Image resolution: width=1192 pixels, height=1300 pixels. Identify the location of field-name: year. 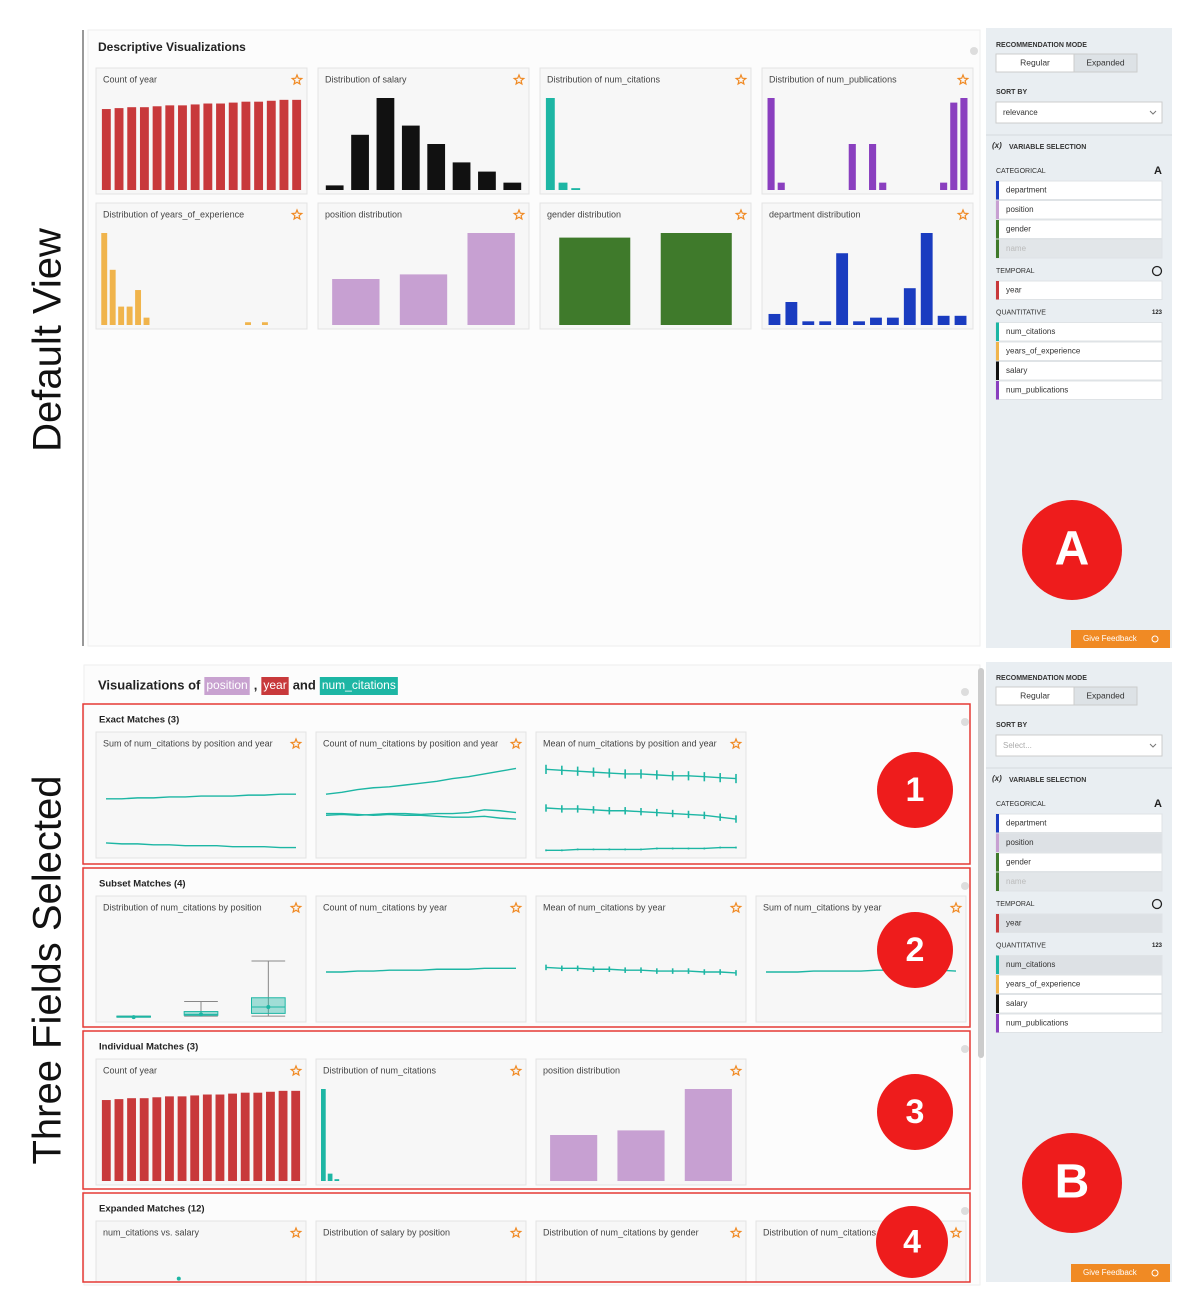
(1014, 290).